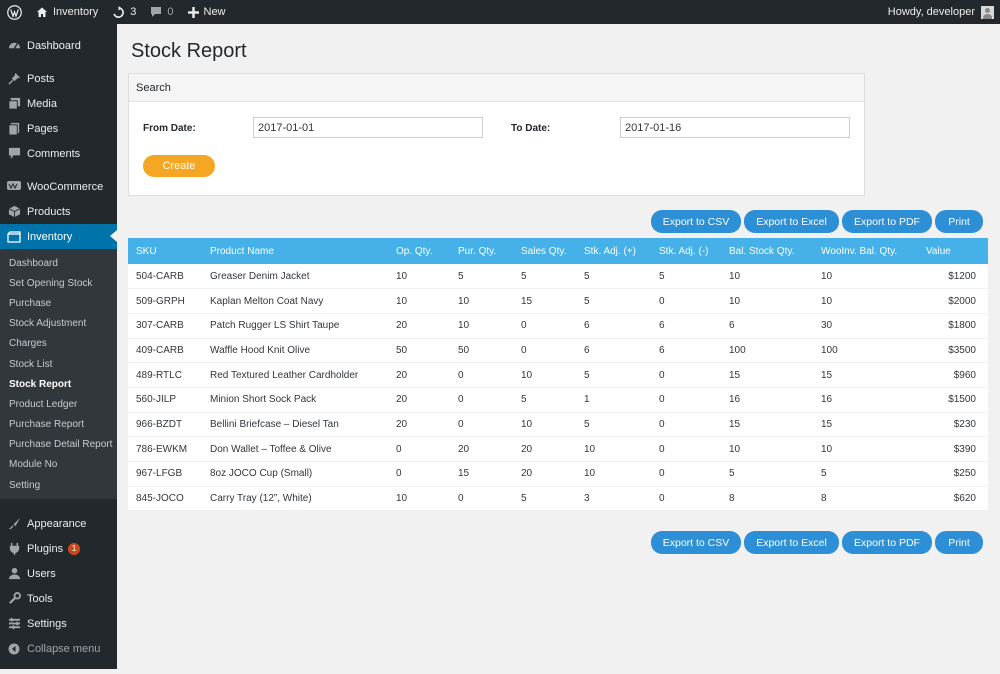  I want to click on submenu-stock-list: Stock List, so click(31, 364).